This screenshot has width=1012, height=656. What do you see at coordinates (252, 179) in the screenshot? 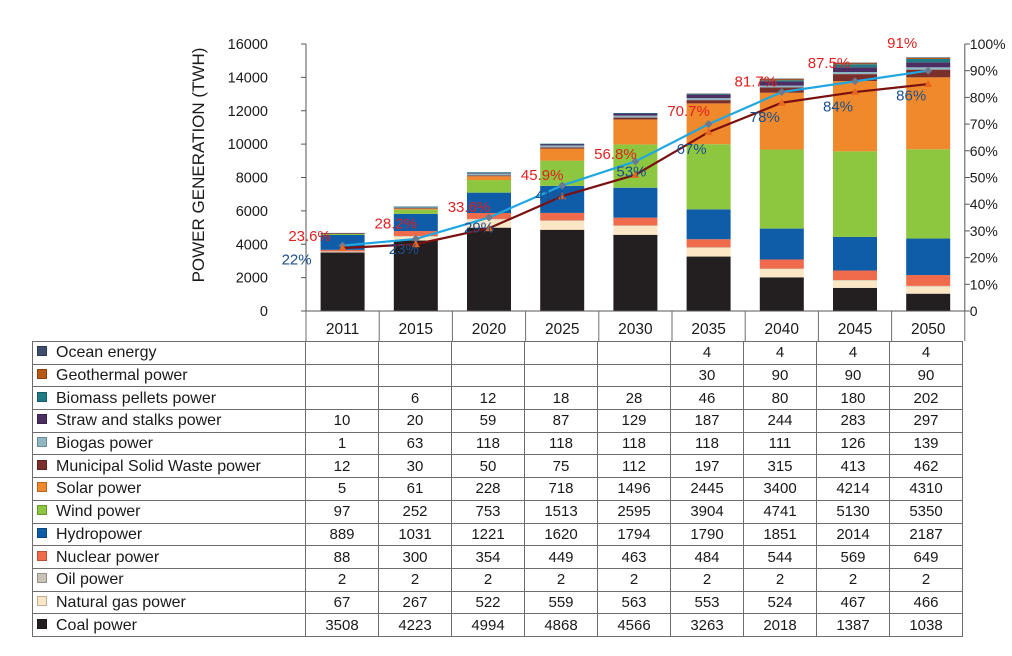
I see `y-tick-label: 8000` at bounding box center [252, 179].